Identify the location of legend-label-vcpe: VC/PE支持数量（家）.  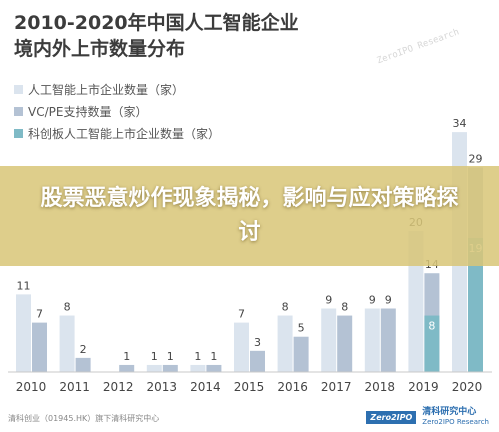
(88, 111).